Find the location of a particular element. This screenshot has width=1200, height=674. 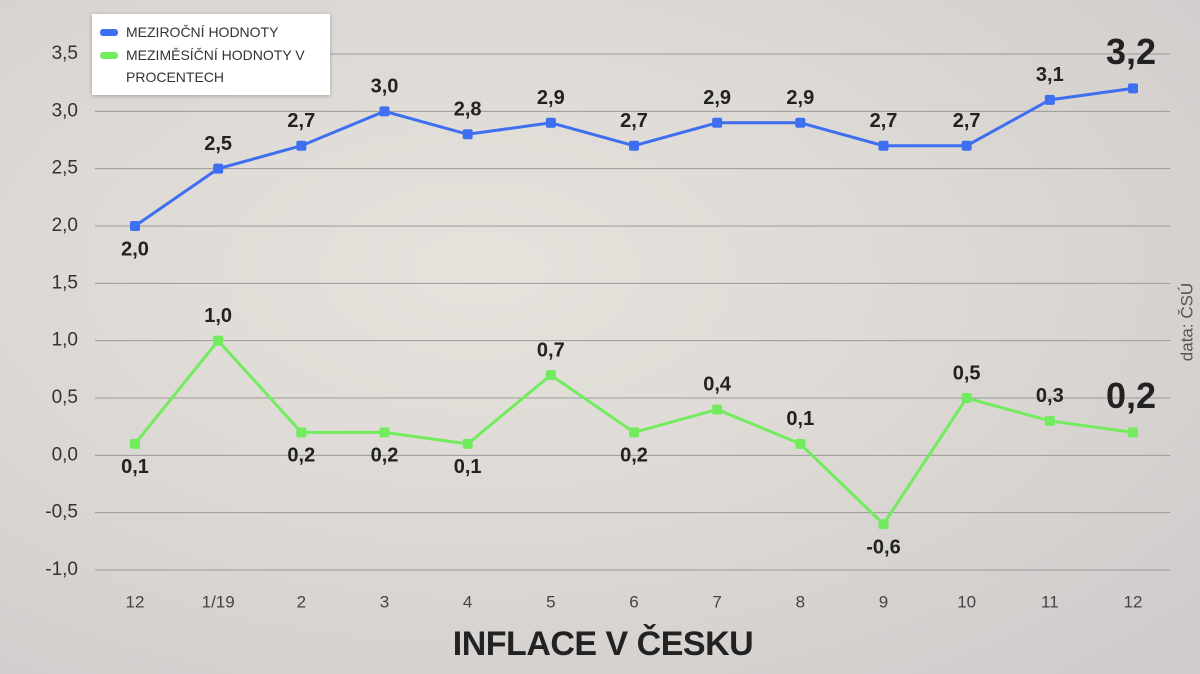

value-label: 3,0 is located at coordinates (385, 87).